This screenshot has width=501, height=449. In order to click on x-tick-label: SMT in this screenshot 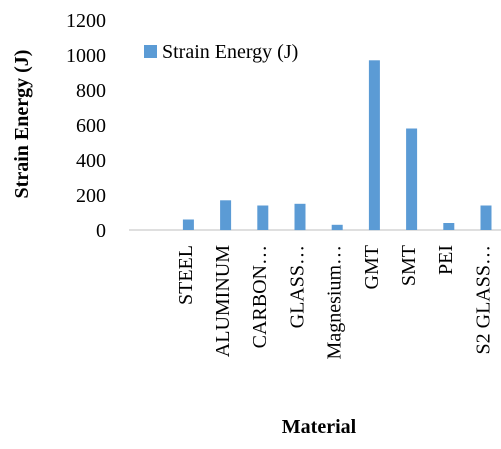, I will do `click(409, 265)`.